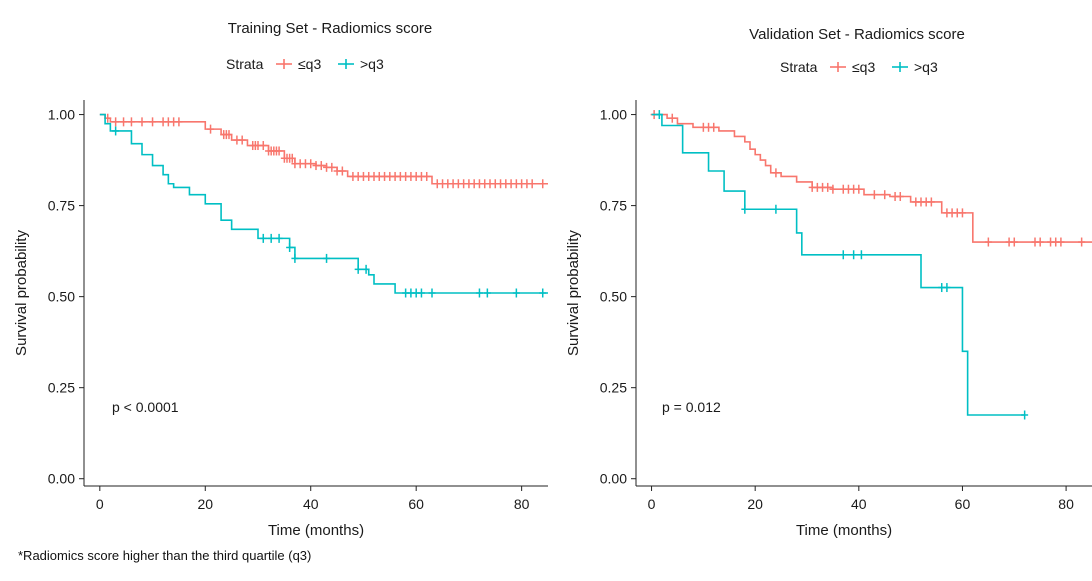 This screenshot has width=1092, height=581. What do you see at coordinates (316, 530) in the screenshot?
I see `chart0-x-axis-label: Time (months)` at bounding box center [316, 530].